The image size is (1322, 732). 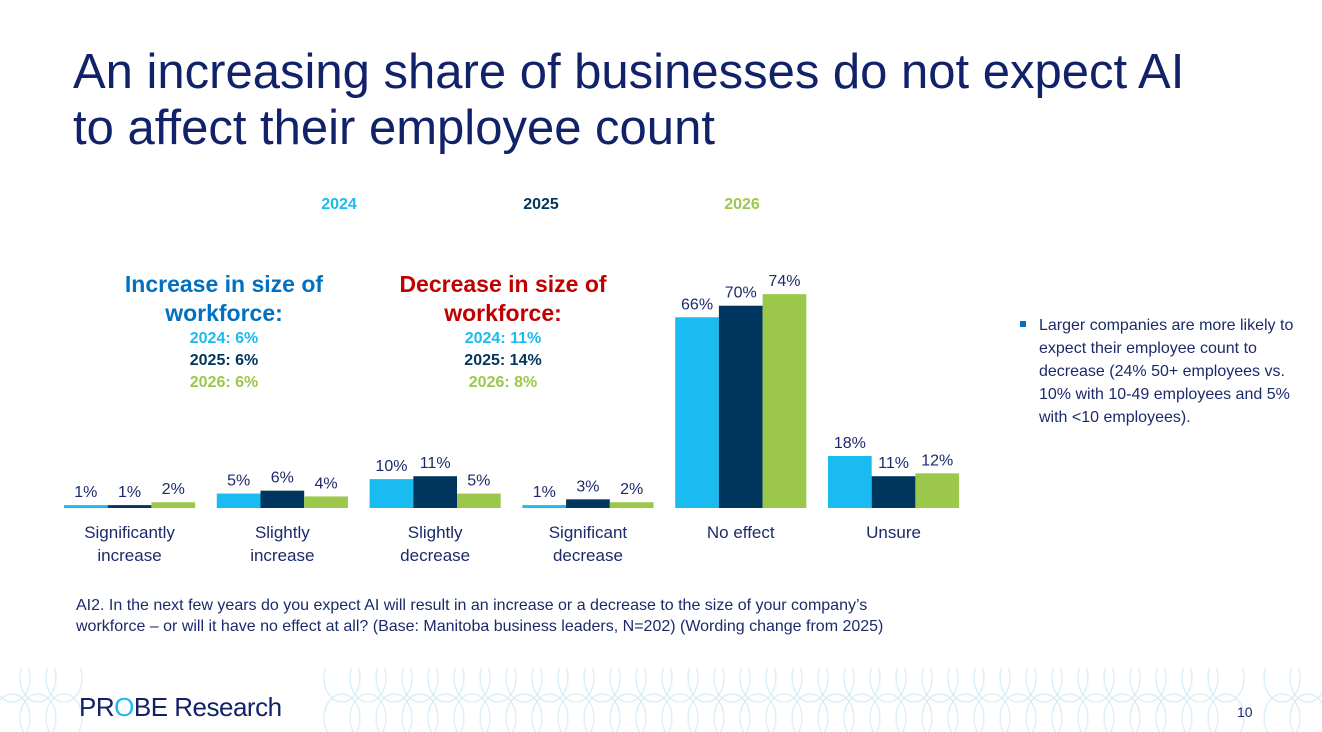 I want to click on data-label: 70%, so click(x=741, y=293).